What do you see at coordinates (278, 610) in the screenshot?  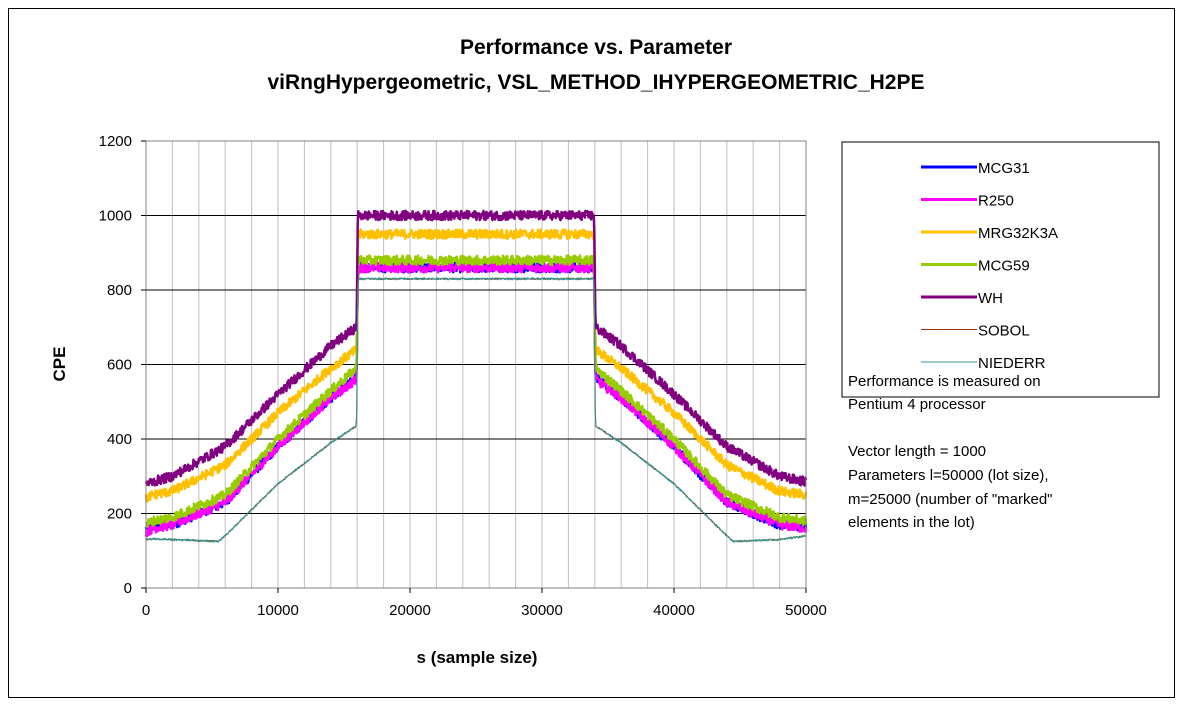 I see `x-tick-label: 10000` at bounding box center [278, 610].